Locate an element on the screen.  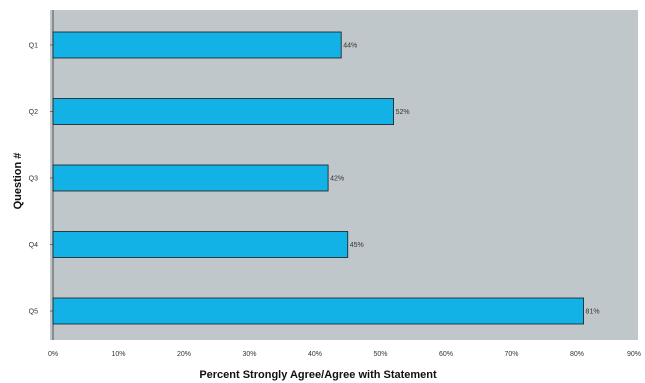
data-label-q4: 45% is located at coordinates (357, 245).